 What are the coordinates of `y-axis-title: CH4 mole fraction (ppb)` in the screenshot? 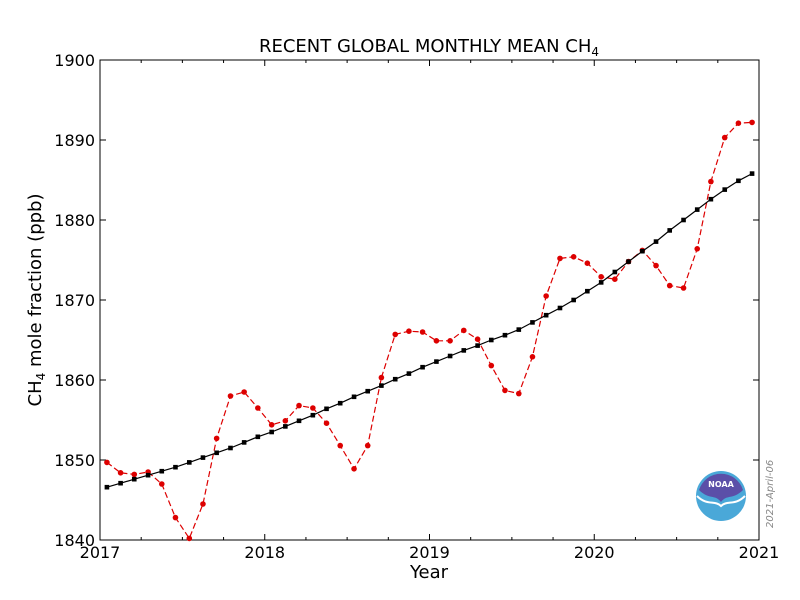 It's located at (36, 299).